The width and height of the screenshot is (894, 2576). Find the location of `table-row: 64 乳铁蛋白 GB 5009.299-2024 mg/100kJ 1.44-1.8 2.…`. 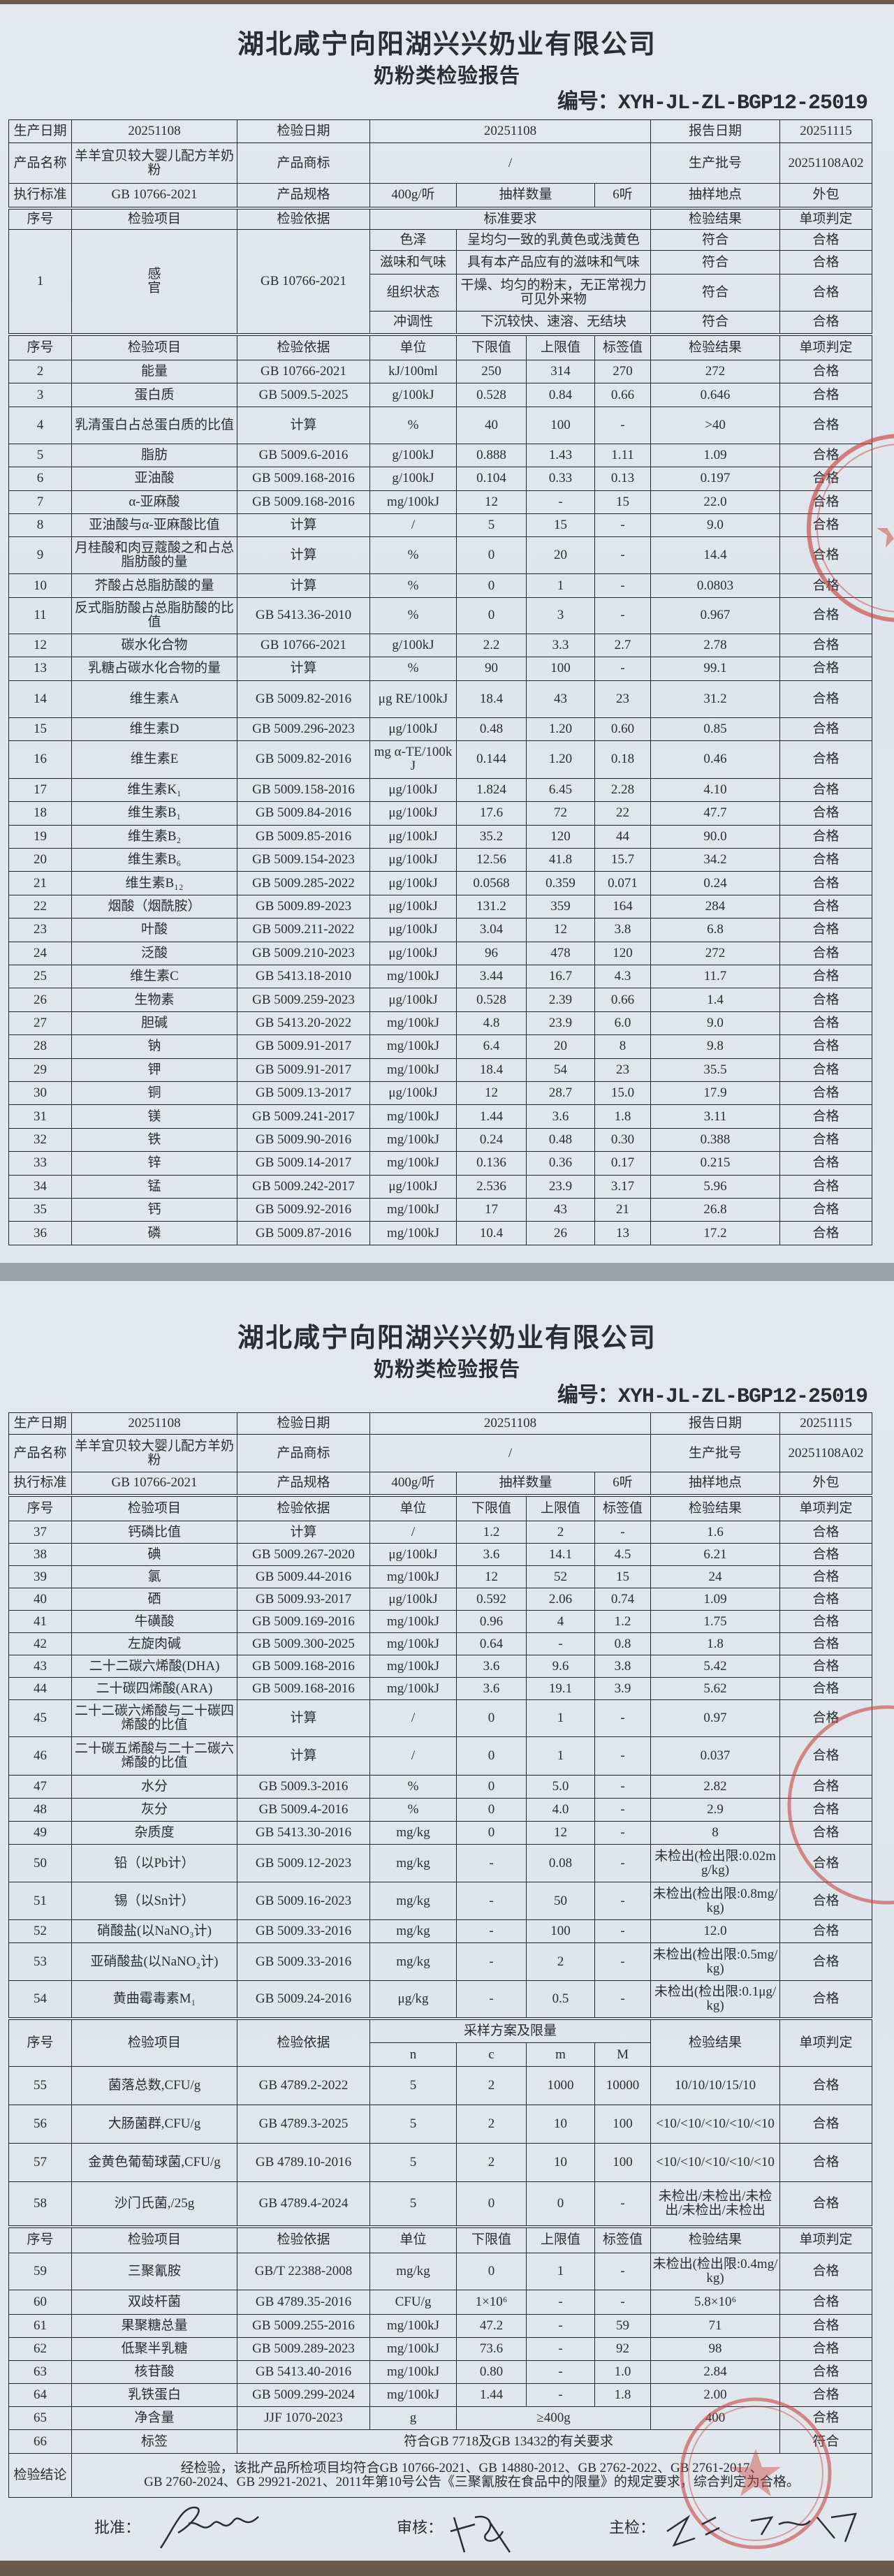

table-row: 64 乳铁蛋白 GB 5009.299-2024 mg/100kJ 1.44-1.8 2.… is located at coordinates (441, 2395).